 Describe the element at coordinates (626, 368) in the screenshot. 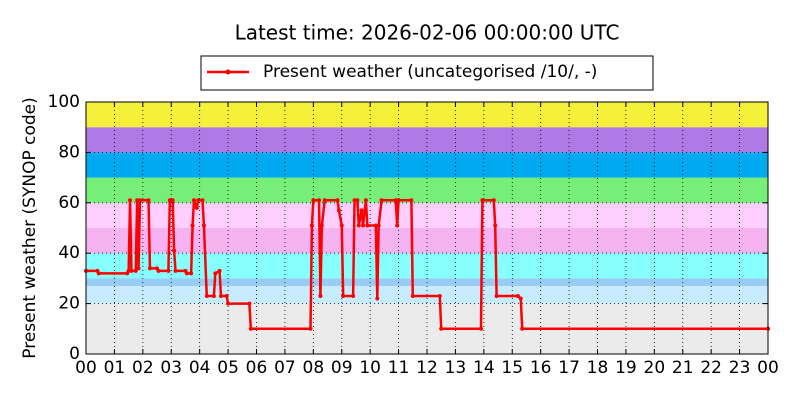

I see `x-tick-label: 19` at that location.